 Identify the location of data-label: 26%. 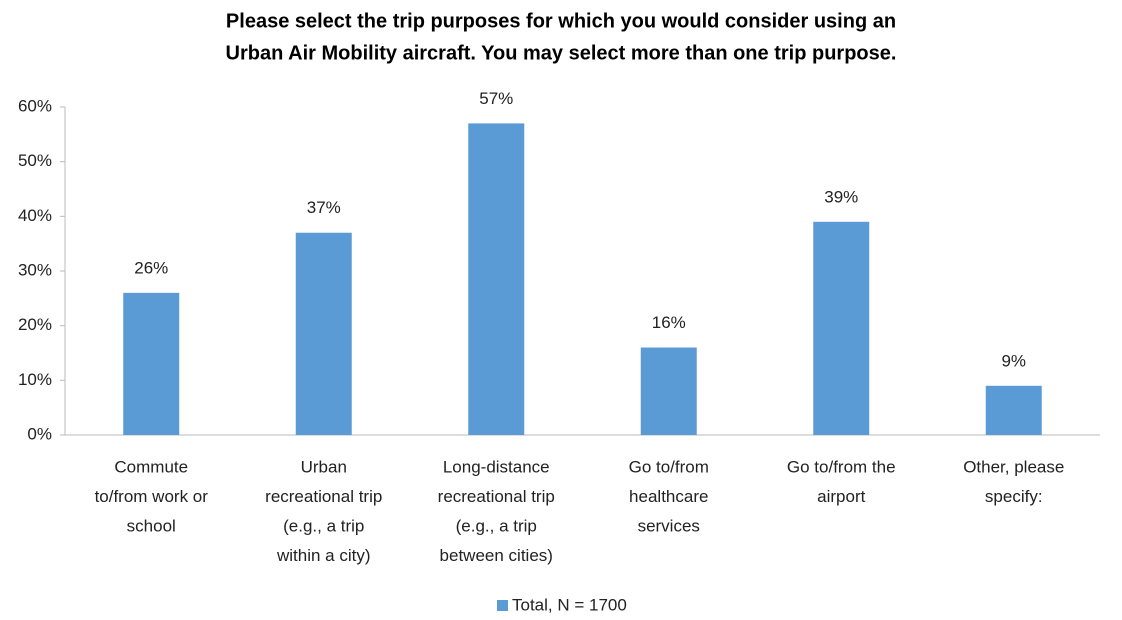
(151, 267).